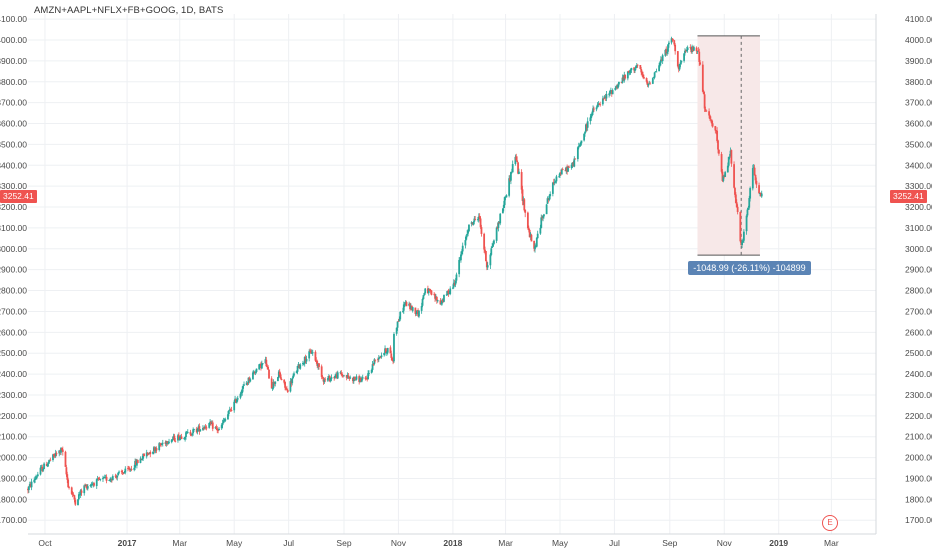 The width and height of the screenshot is (932, 550). I want to click on last-price-tag-left: 3252.41, so click(18, 196).